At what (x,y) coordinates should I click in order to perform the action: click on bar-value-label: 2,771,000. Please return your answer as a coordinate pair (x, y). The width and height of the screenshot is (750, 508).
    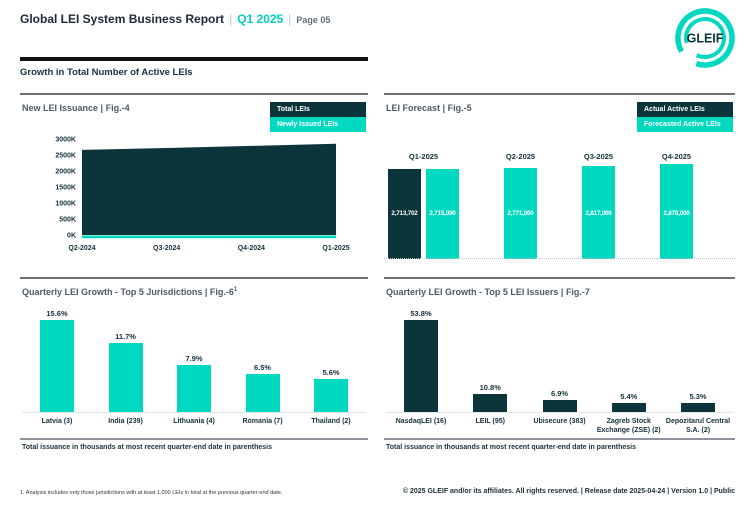
    Looking at the image, I should click on (520, 213).